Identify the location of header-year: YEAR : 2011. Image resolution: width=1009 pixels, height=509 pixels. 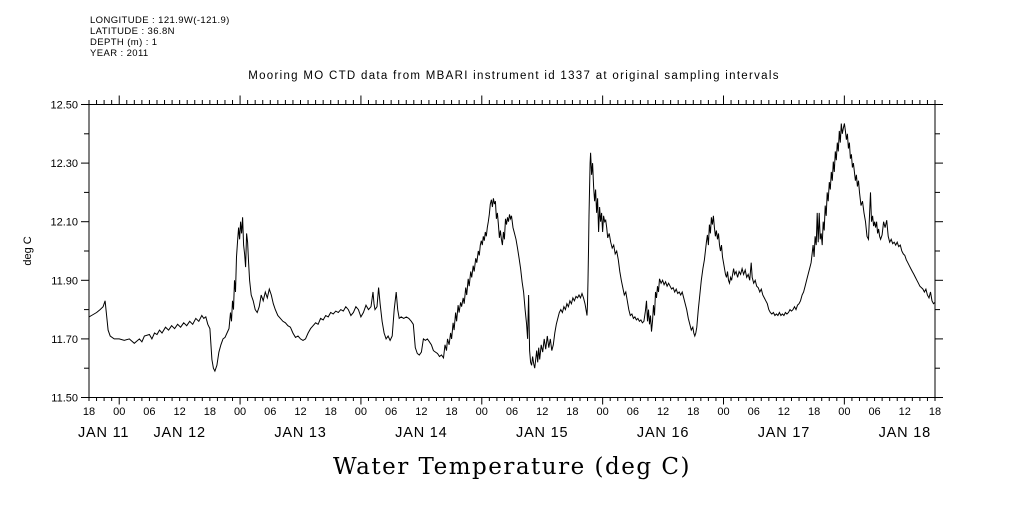
(119, 53).